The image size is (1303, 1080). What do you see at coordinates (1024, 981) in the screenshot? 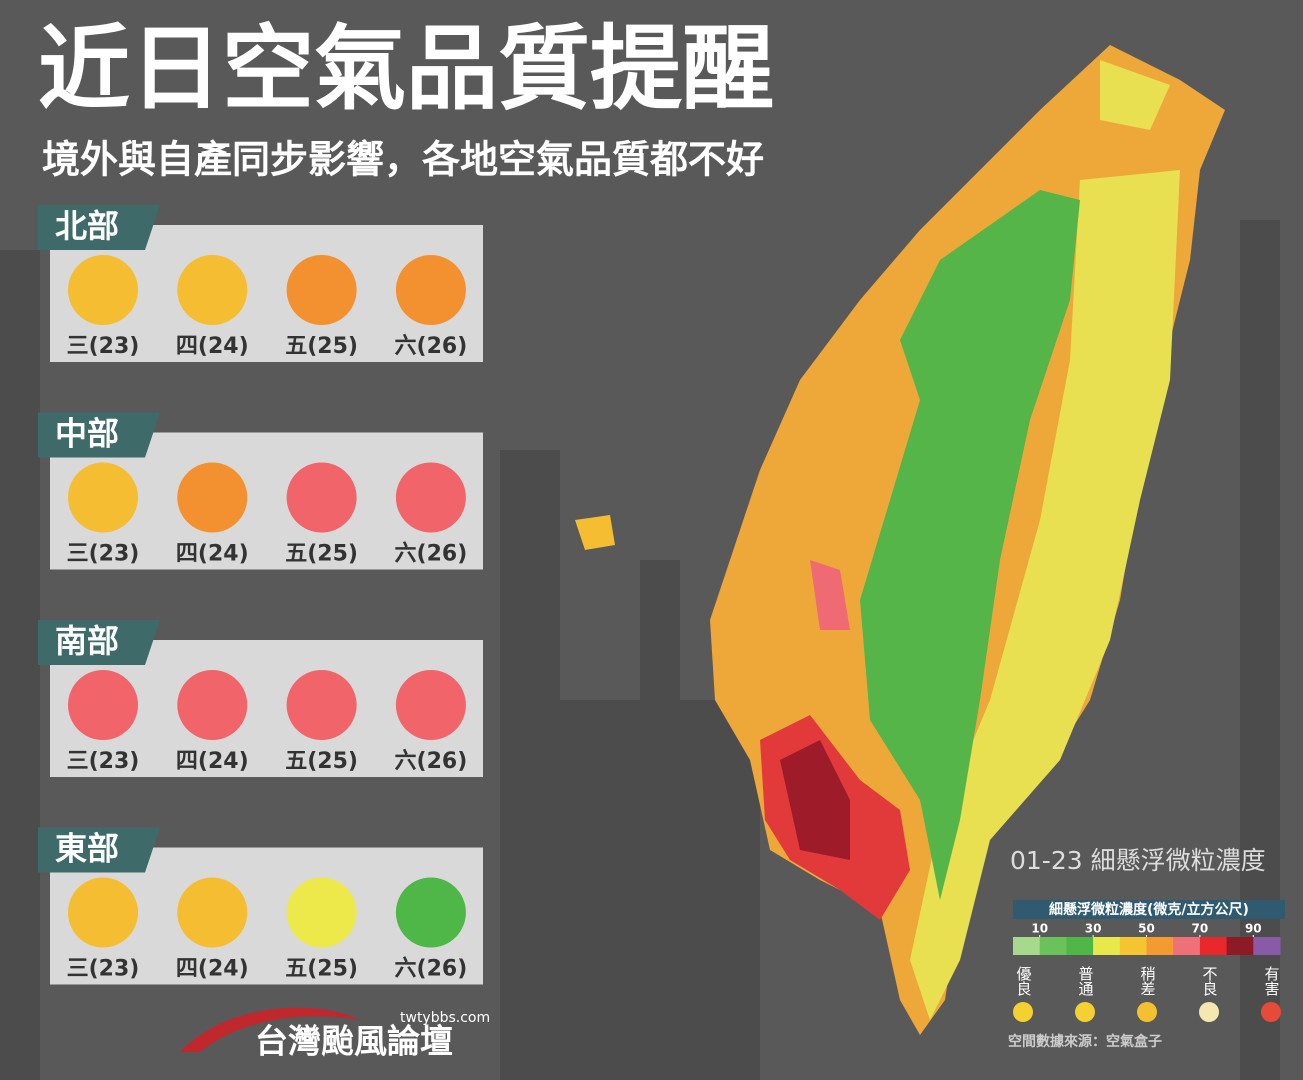
I see `legend-level: 優良` at bounding box center [1024, 981].